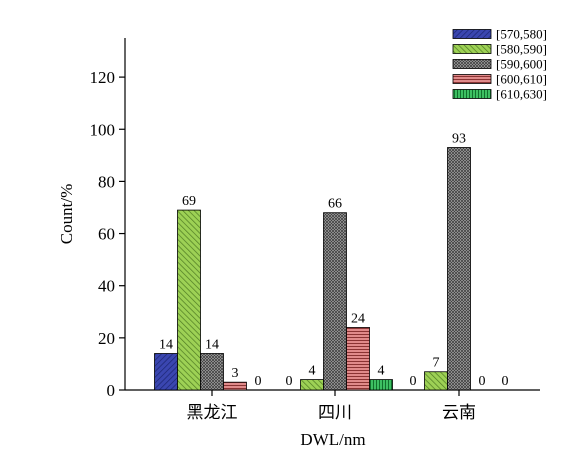  Describe the element at coordinates (66, 214) in the screenshot. I see `y-axis-title: Count/%` at that location.